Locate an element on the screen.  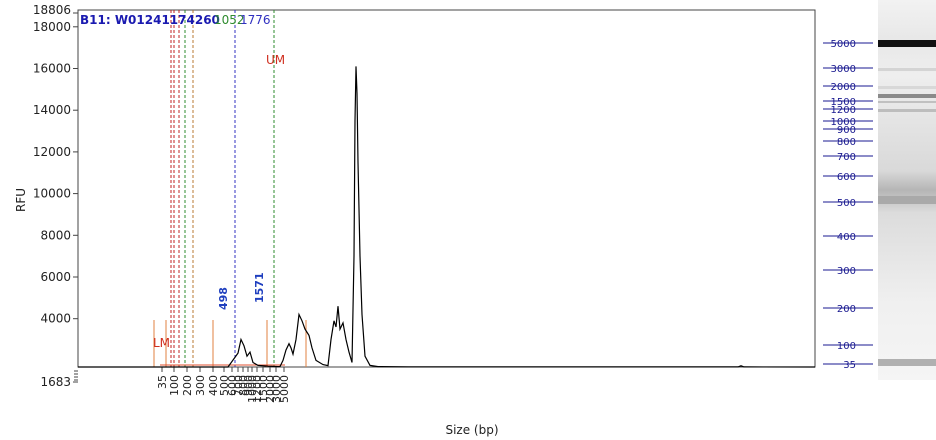
ladder-tick-label: 35 is located at coordinates (849, 365).